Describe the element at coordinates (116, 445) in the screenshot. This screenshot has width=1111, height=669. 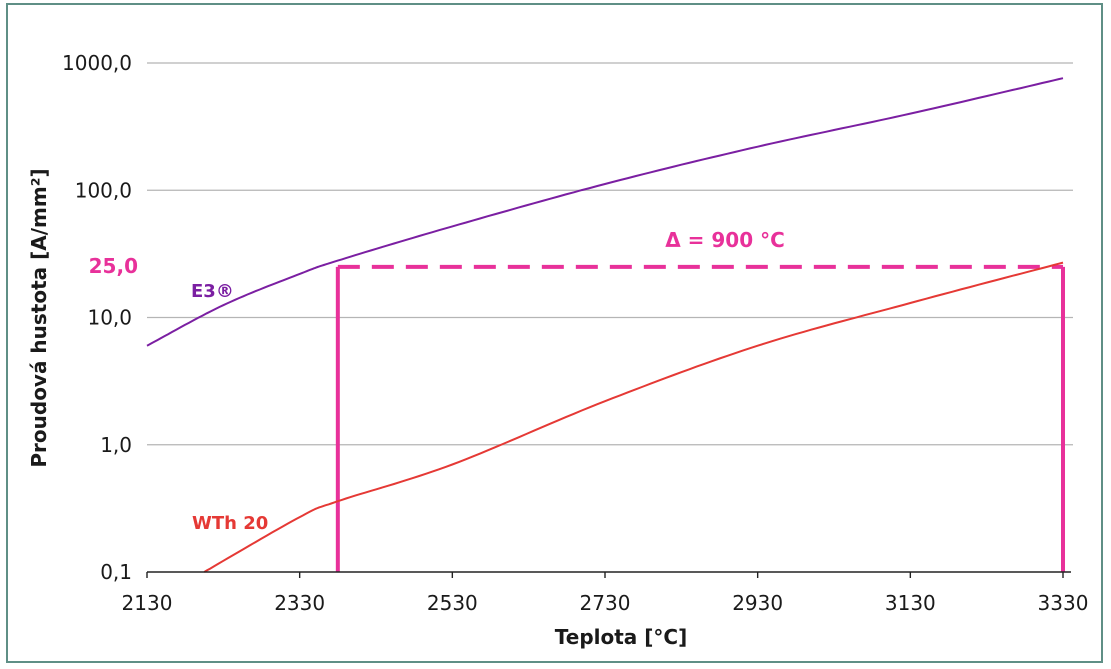
I see `y-tick-label: 1,0` at that location.